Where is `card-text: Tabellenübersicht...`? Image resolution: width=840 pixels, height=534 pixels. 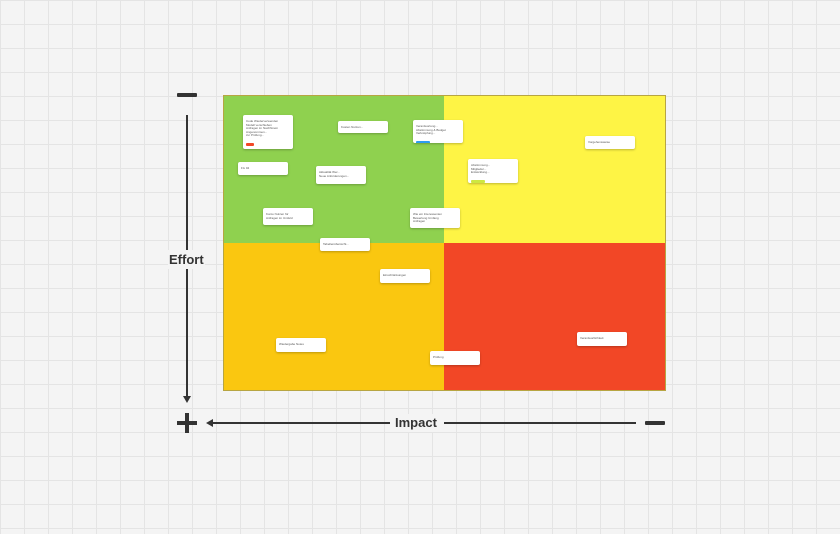
card-text: Tabellenübersicht... is located at coordinates (336, 244).